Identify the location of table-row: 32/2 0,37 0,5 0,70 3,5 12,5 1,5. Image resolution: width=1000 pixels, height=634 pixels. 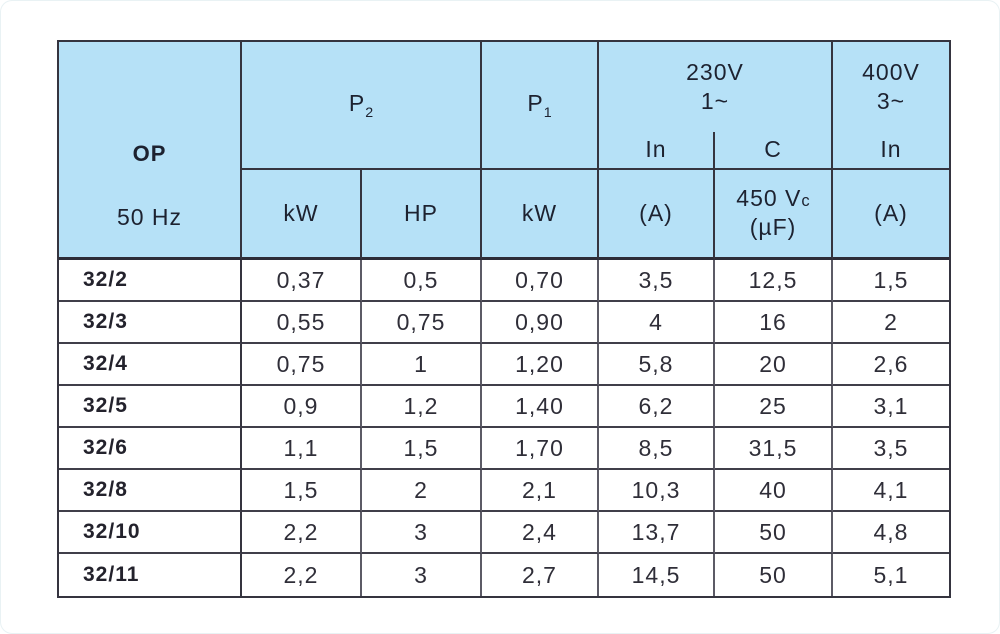
(504, 281).